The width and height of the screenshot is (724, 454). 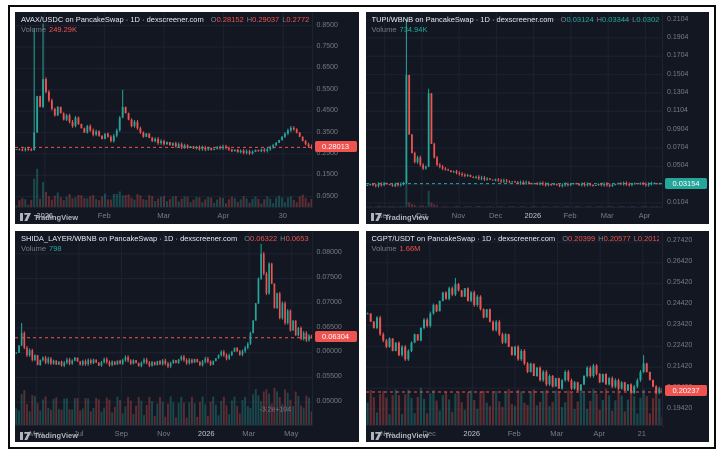 I want to click on volume-legend: Volume 734.94K, so click(x=400, y=30).